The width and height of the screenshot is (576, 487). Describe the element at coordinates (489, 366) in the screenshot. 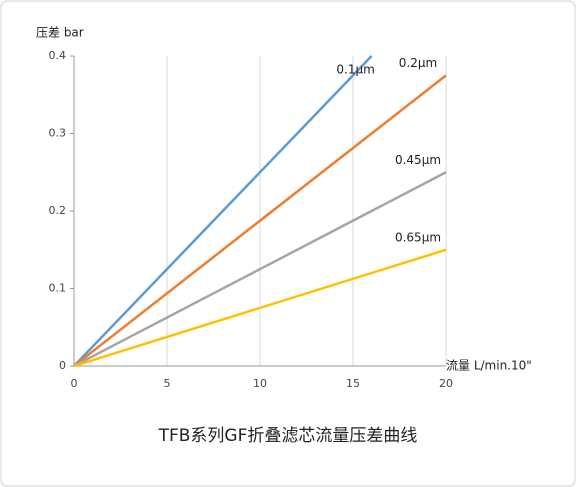

I see `x-axis-label: 流量 L/min.10"` at that location.